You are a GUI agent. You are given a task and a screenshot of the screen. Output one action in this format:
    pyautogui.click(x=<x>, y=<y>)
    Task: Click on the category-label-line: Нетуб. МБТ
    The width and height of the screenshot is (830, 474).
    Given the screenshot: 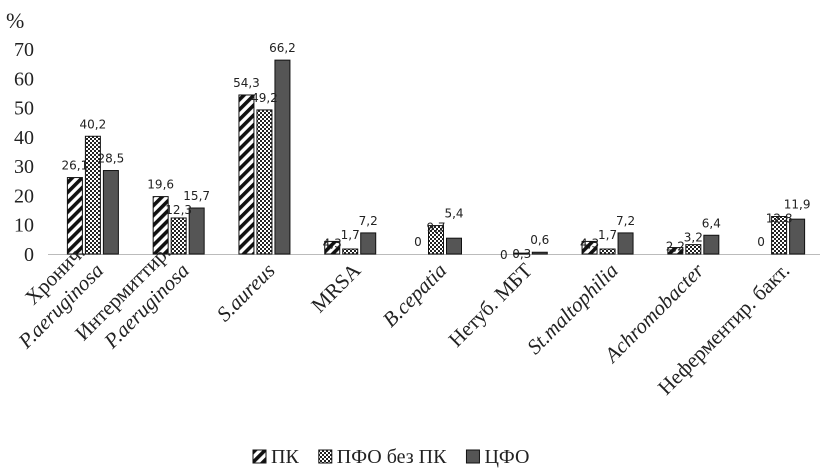 What is the action you would take?
    pyautogui.click(x=491, y=305)
    